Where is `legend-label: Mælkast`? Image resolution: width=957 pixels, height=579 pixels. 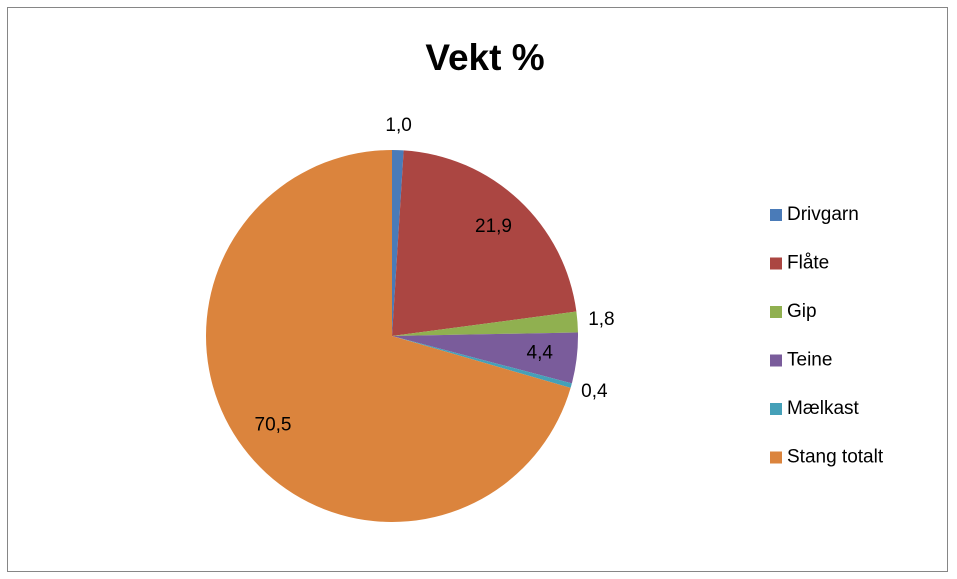
legend-label: Mælkast is located at coordinates (823, 408).